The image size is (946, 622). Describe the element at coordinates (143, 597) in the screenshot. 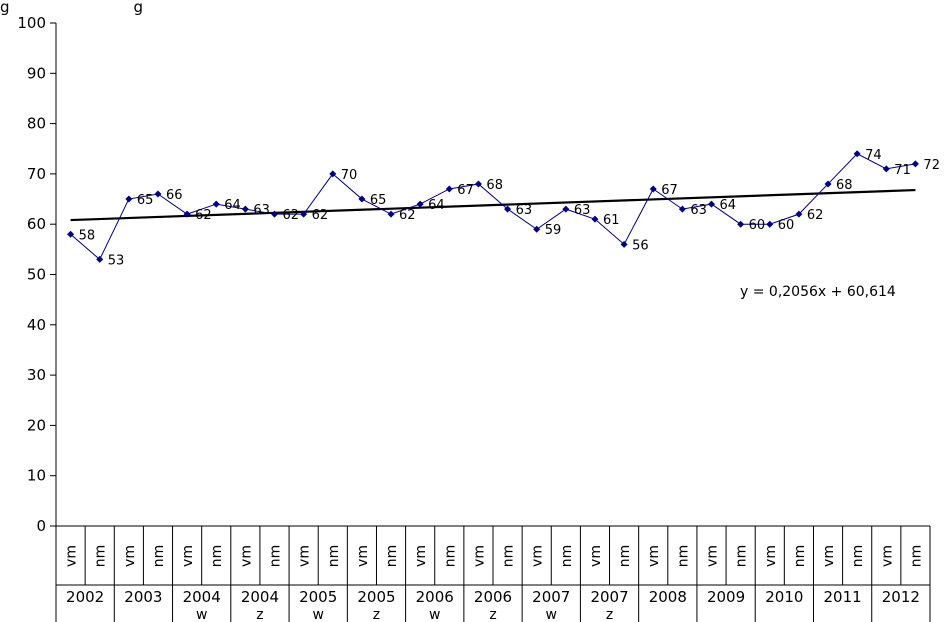

I see `x-group-label: 2003` at that location.